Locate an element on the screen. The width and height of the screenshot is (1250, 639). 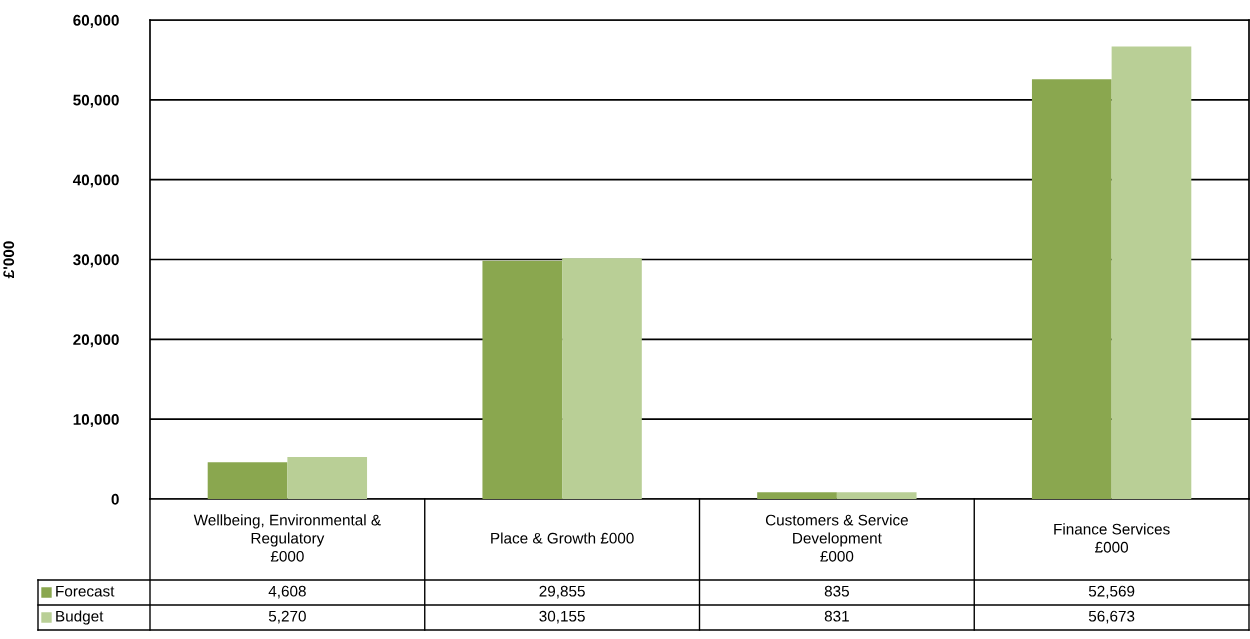
y-tick-label: 20,000 is located at coordinates (96, 341).